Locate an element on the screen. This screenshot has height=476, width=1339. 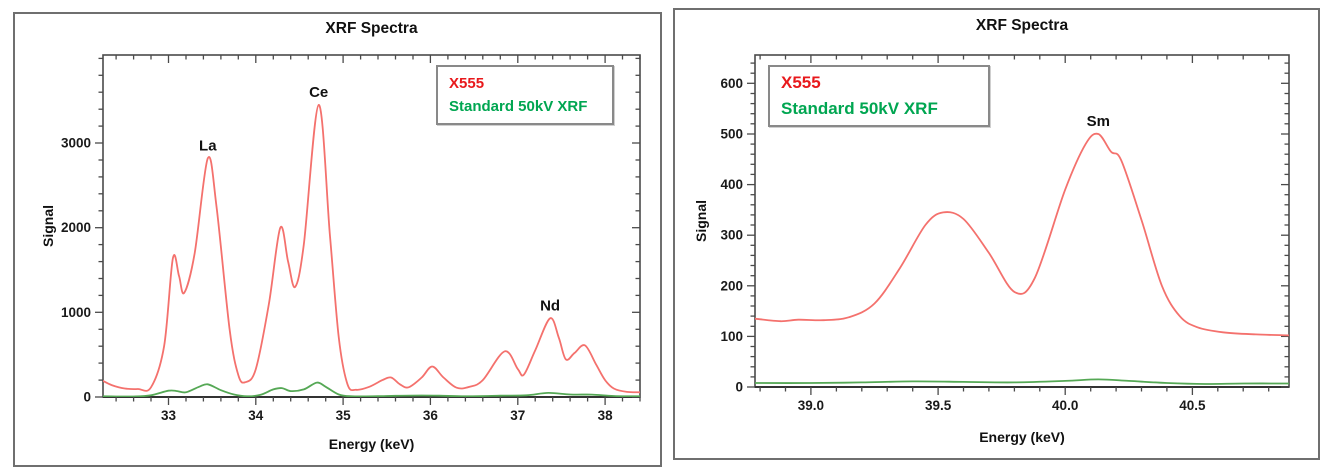
svg-text: La is located at coordinates (208, 145).